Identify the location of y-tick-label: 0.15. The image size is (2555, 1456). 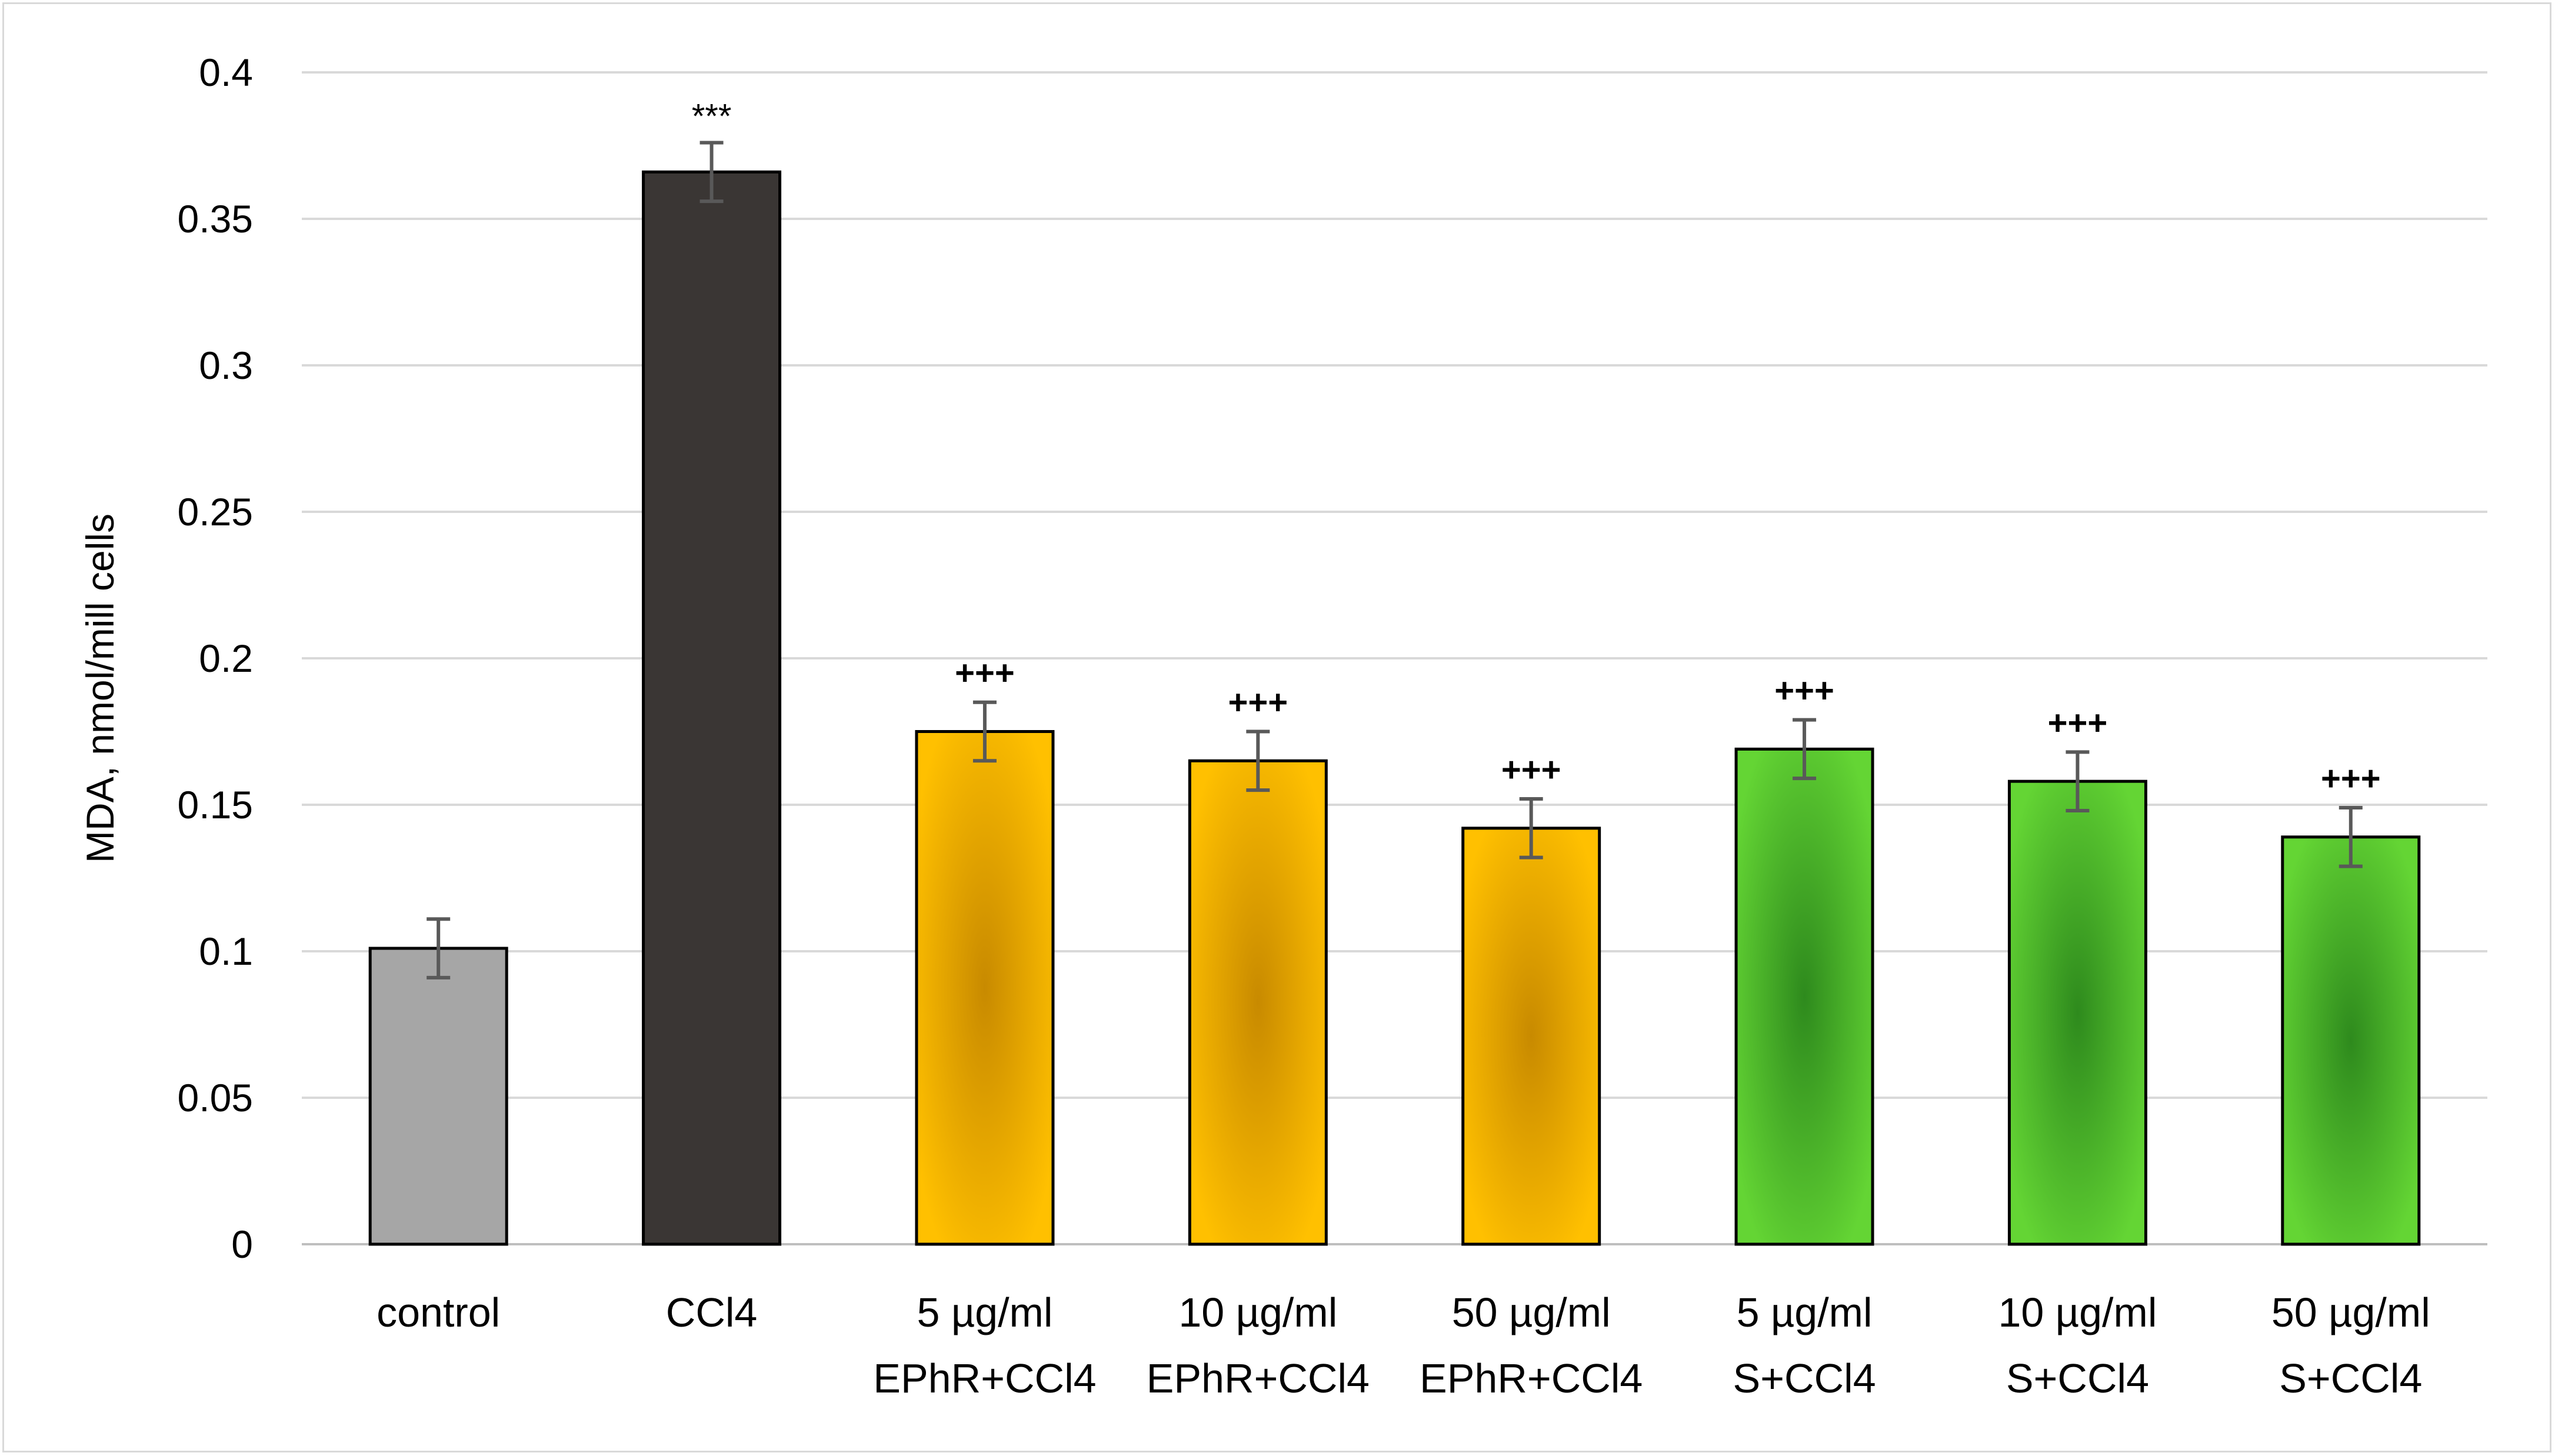
(215, 805).